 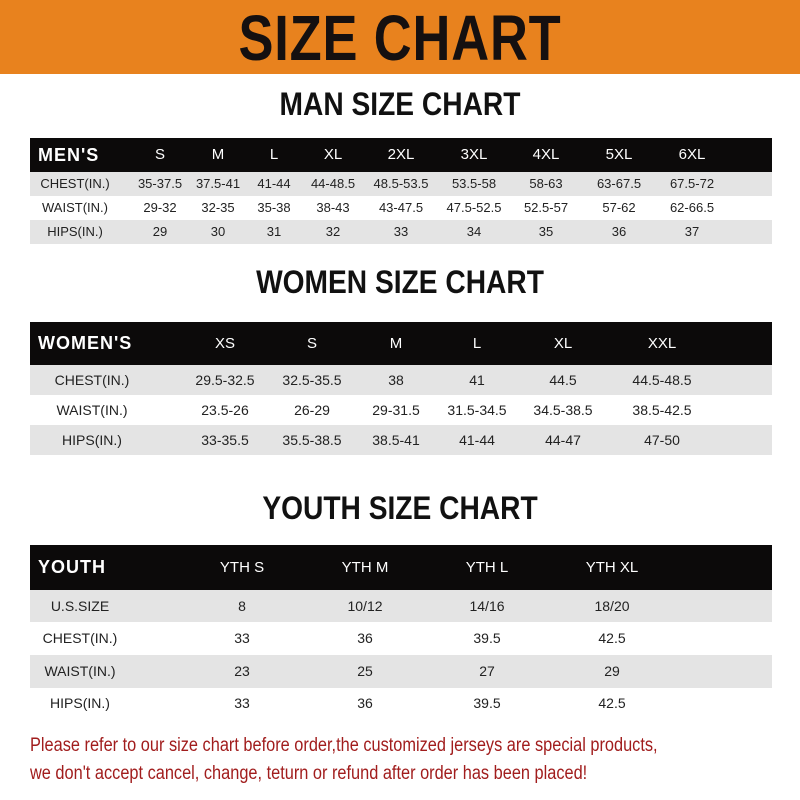 What do you see at coordinates (401, 703) in the screenshot?
I see `table-row: HIPS(IN.) 33 36 39.5 42.5` at bounding box center [401, 703].